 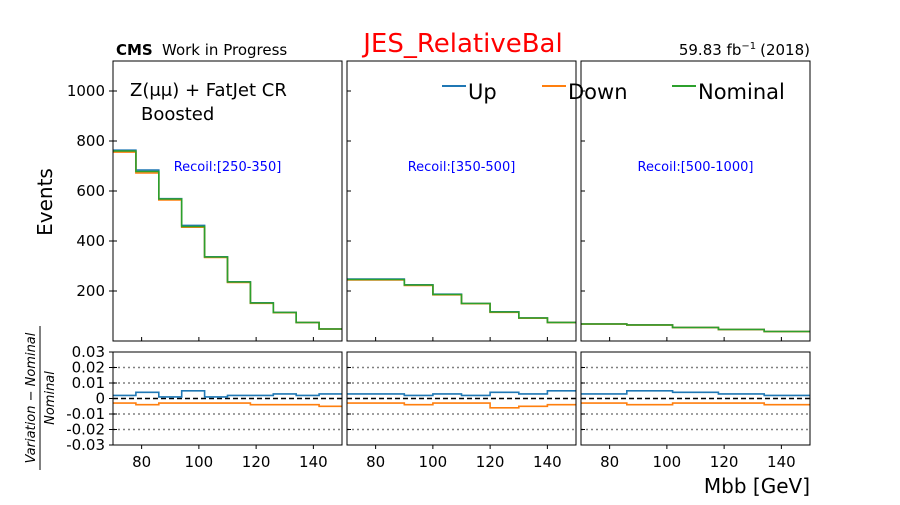 I want to click on lumi-label: 59.83 fb−1 (2018), so click(x=744, y=50).